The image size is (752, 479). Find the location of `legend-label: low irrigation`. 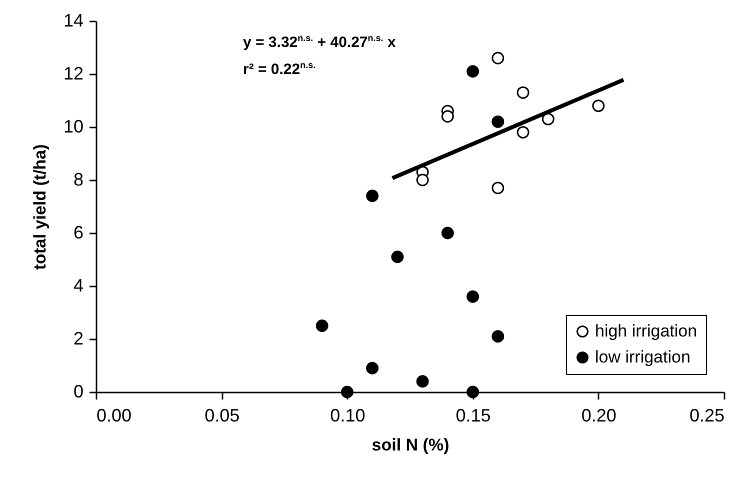

legend-label: low irrigation is located at coordinates (642, 357).